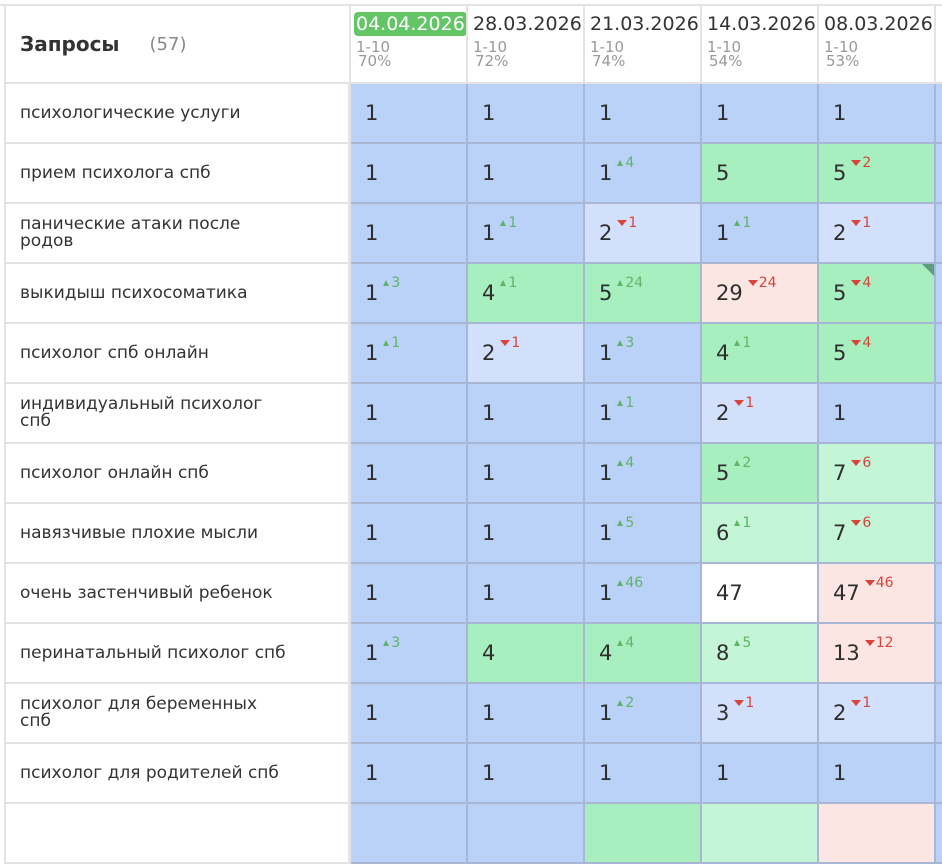 This screenshot has height=864, width=942. What do you see at coordinates (178, 174) in the screenshot?
I see `query-cell: прием психолога спб` at bounding box center [178, 174].